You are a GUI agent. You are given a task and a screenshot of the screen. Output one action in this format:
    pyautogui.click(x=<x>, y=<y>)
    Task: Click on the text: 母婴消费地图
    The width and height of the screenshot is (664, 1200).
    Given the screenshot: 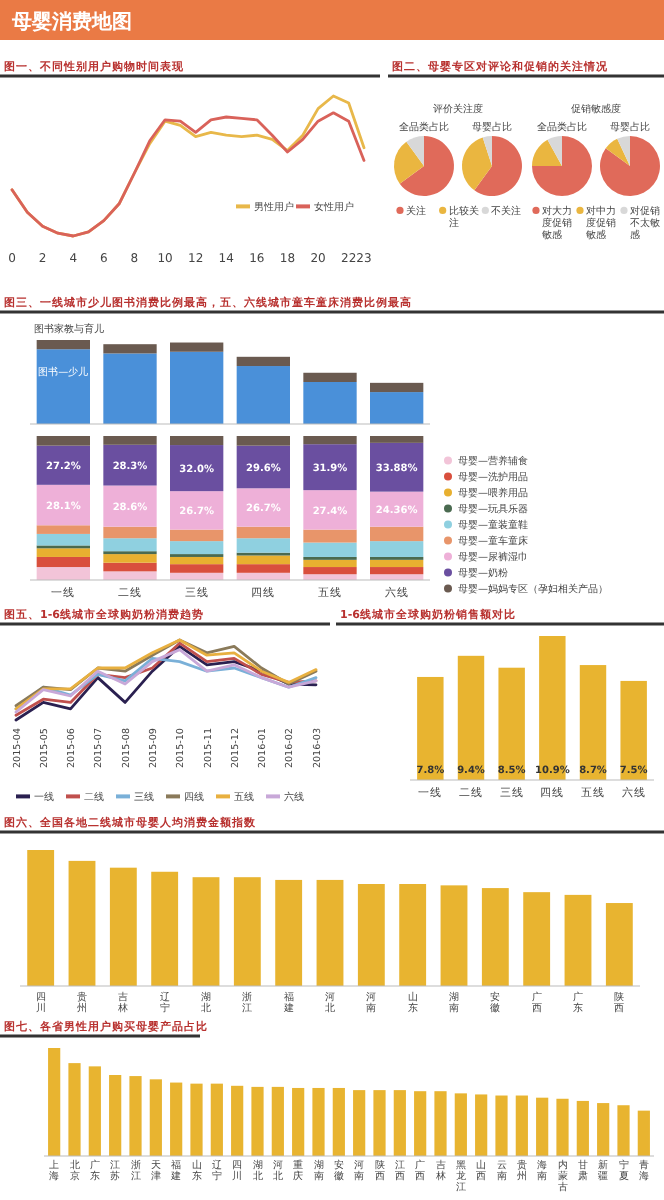 What is the action you would take?
    pyautogui.click(x=71, y=22)
    